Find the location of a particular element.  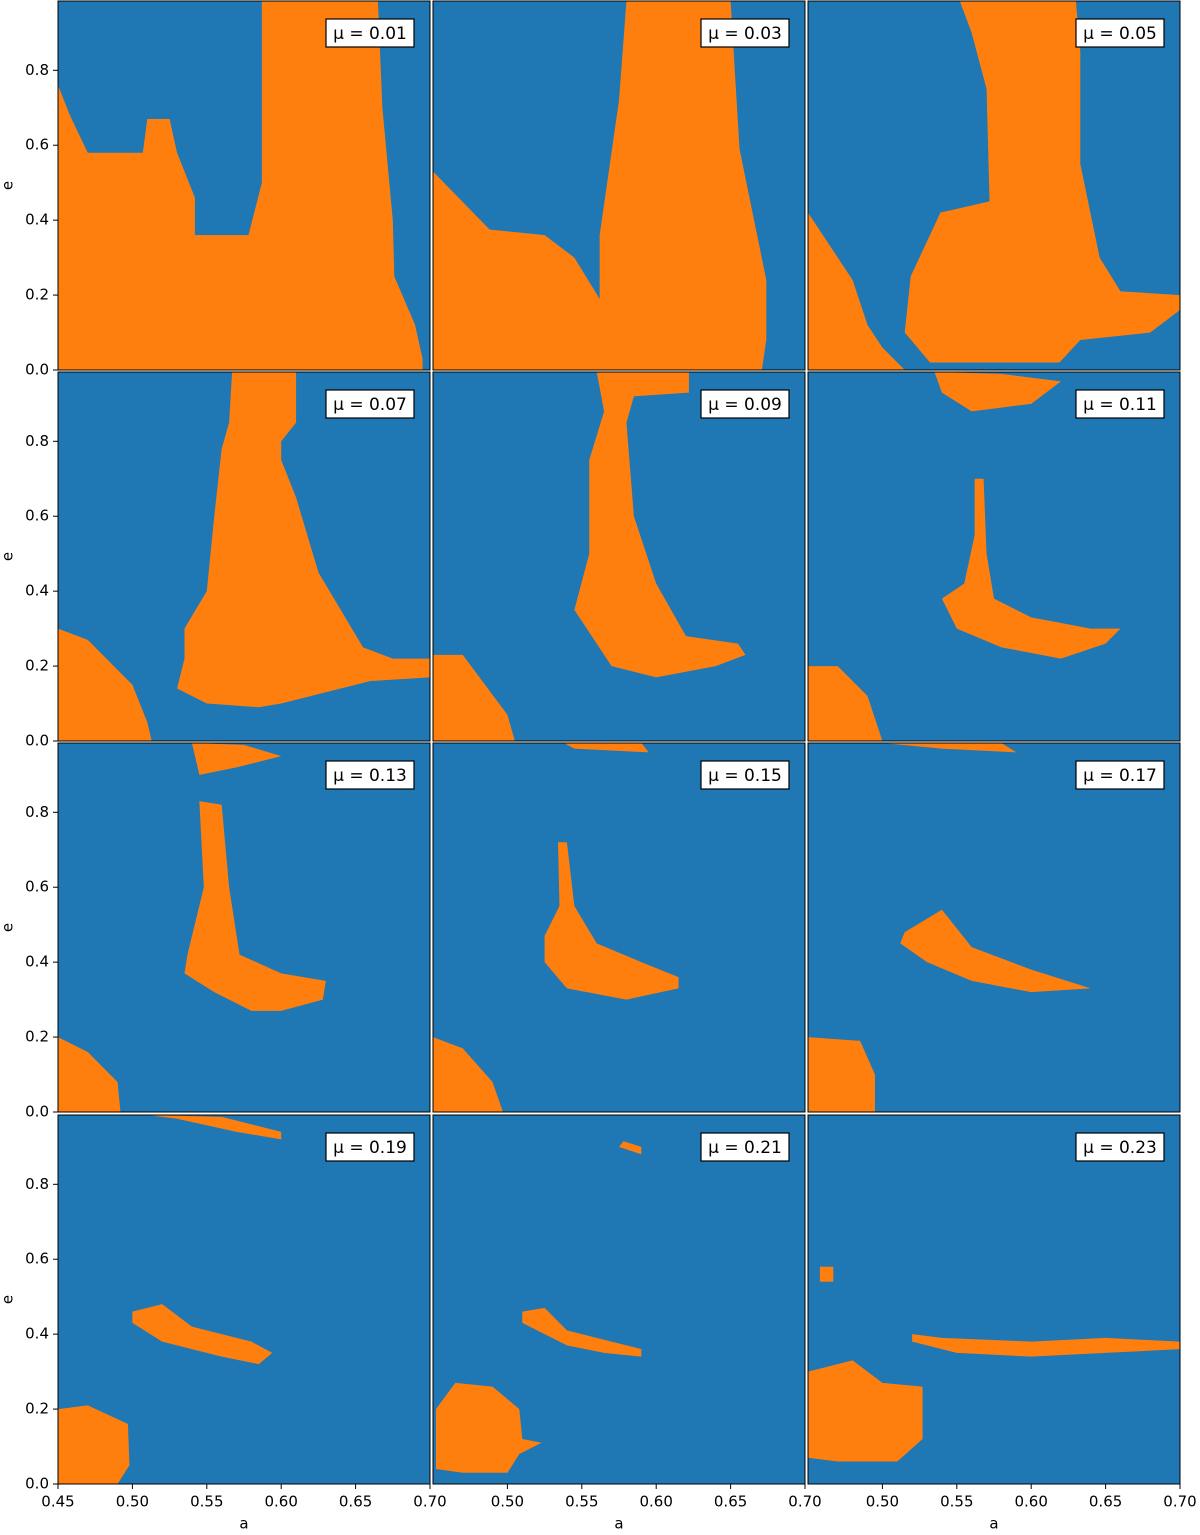

panel-label: μ = 0.09 is located at coordinates (745, 405).